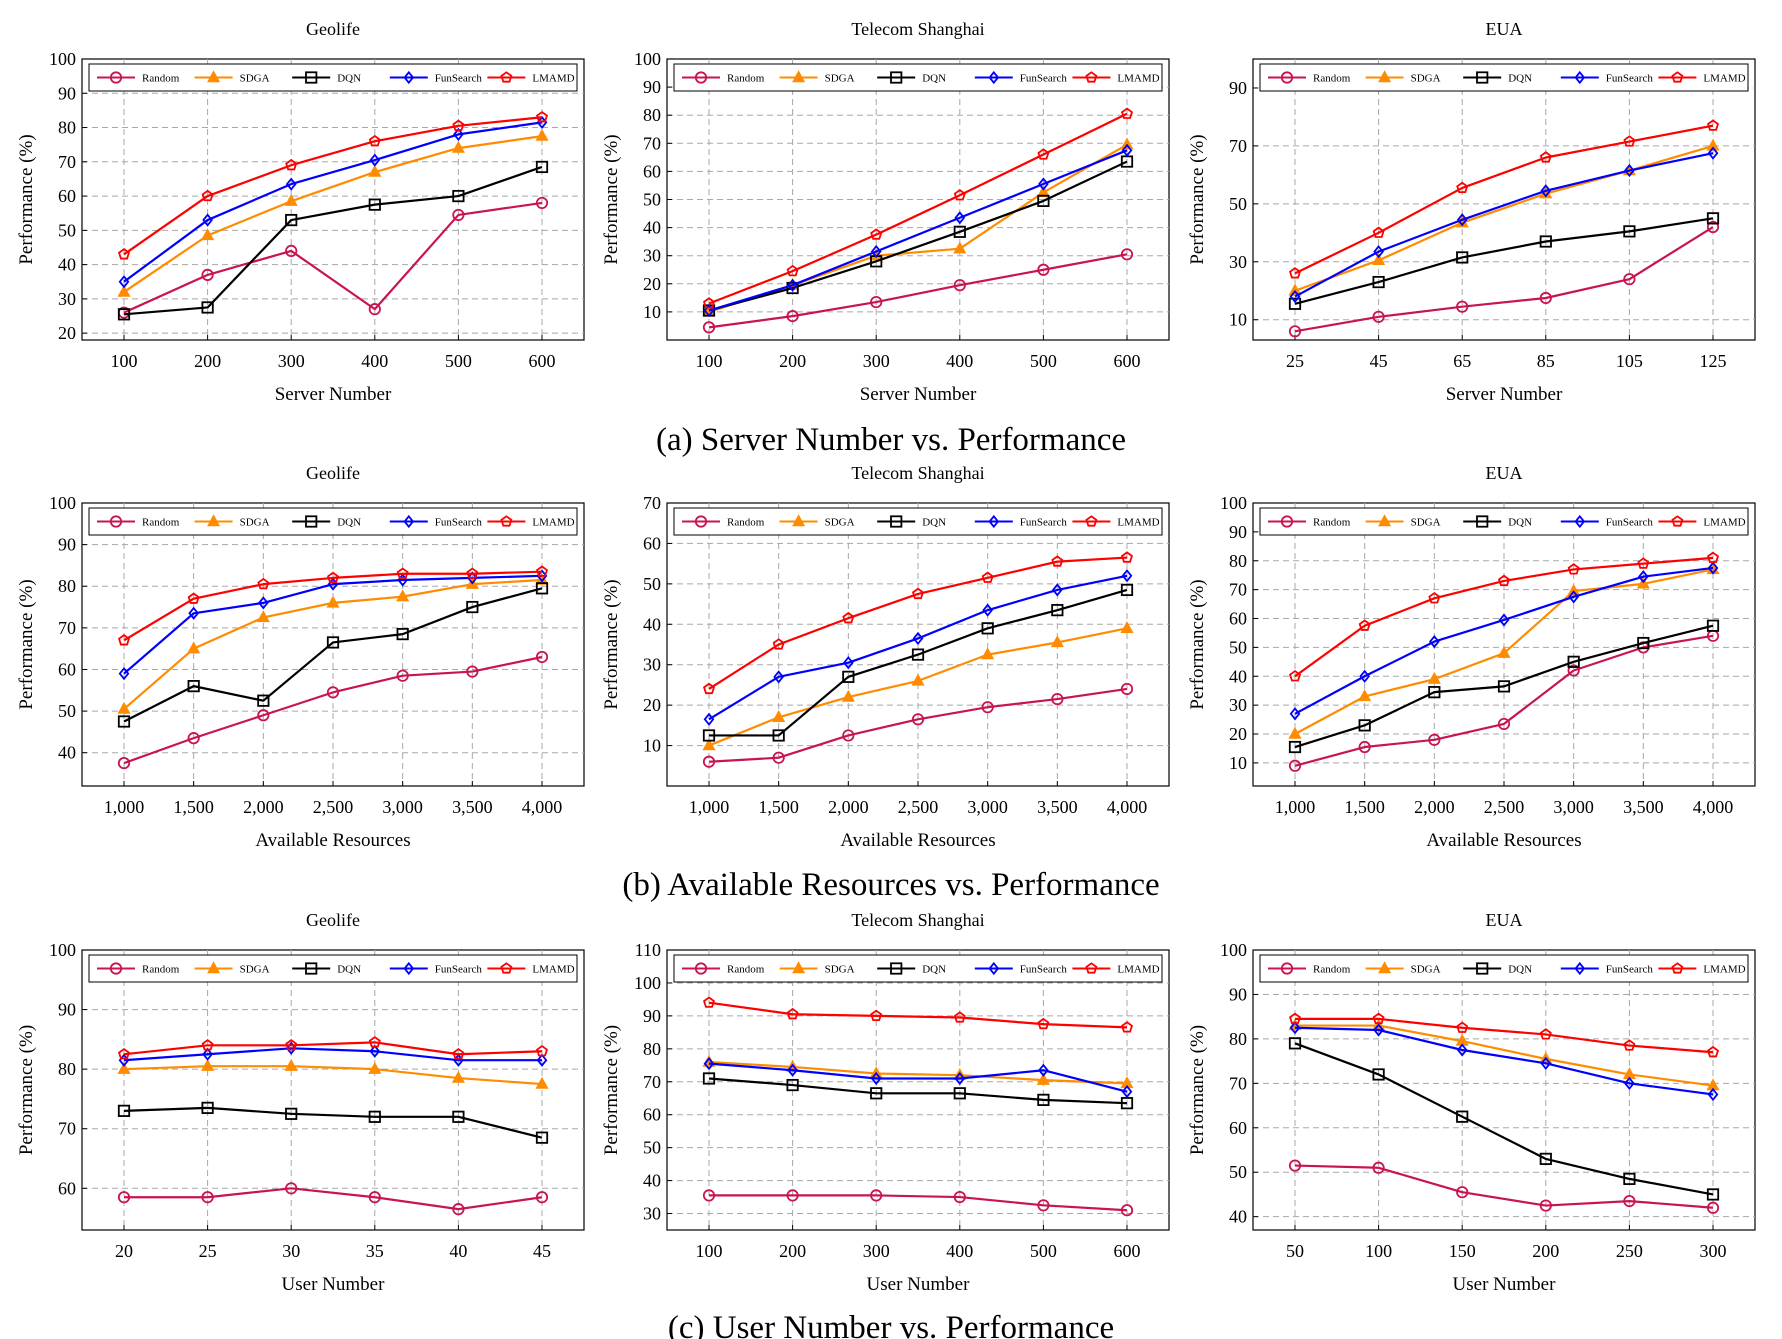  Describe the element at coordinates (1044, 523) in the screenshot. I see `chart-5-legend-label-funsearch: FunSearch` at that location.